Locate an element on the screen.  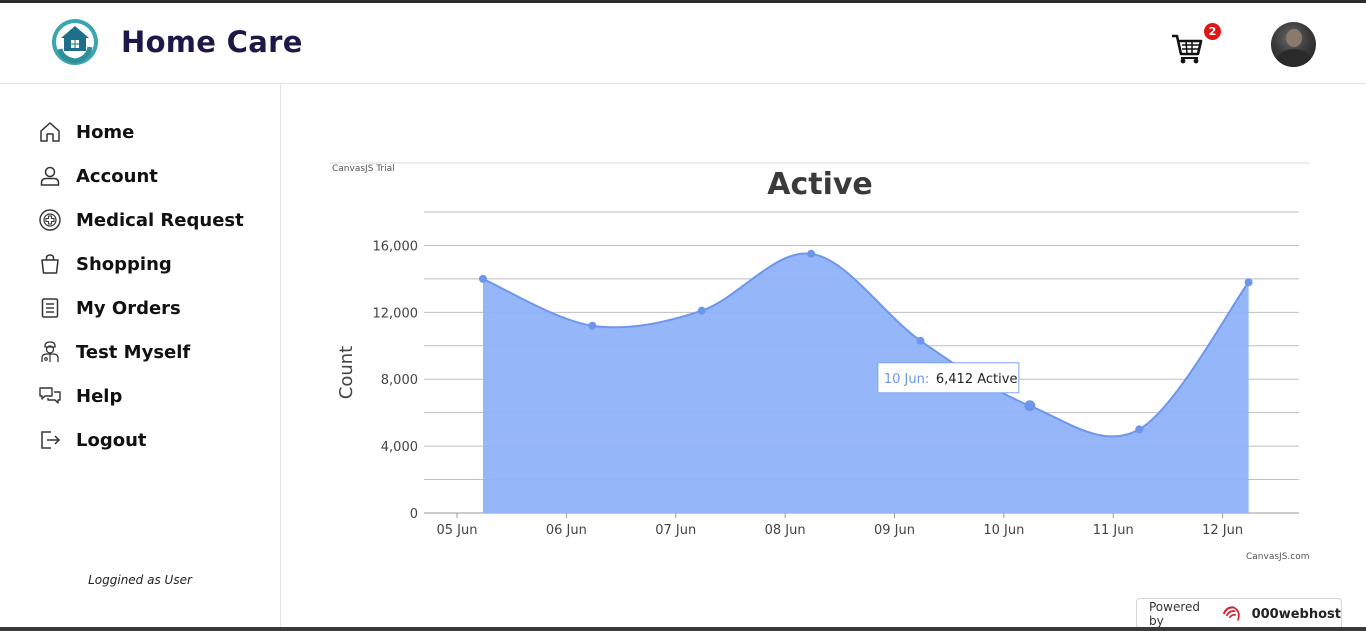
chart-x-tick-label: 11 Jun is located at coordinates (1113, 530).